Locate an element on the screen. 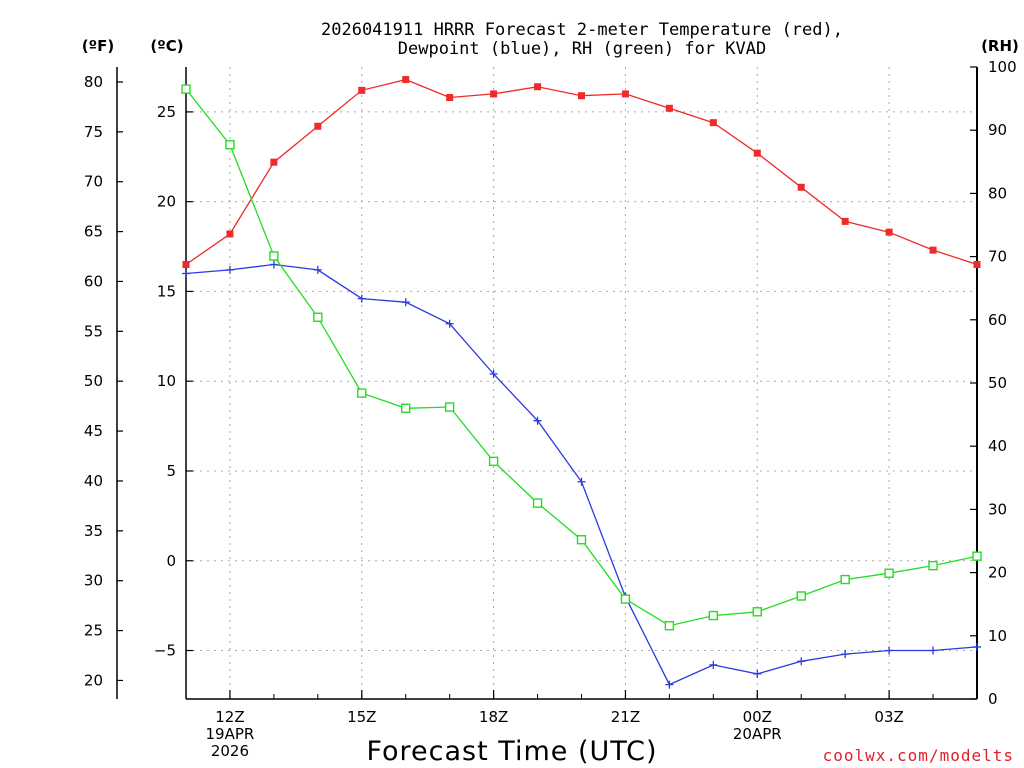 The height and width of the screenshot is (768, 1024). fahrenheit-tick-label: 40 is located at coordinates (93, 481).